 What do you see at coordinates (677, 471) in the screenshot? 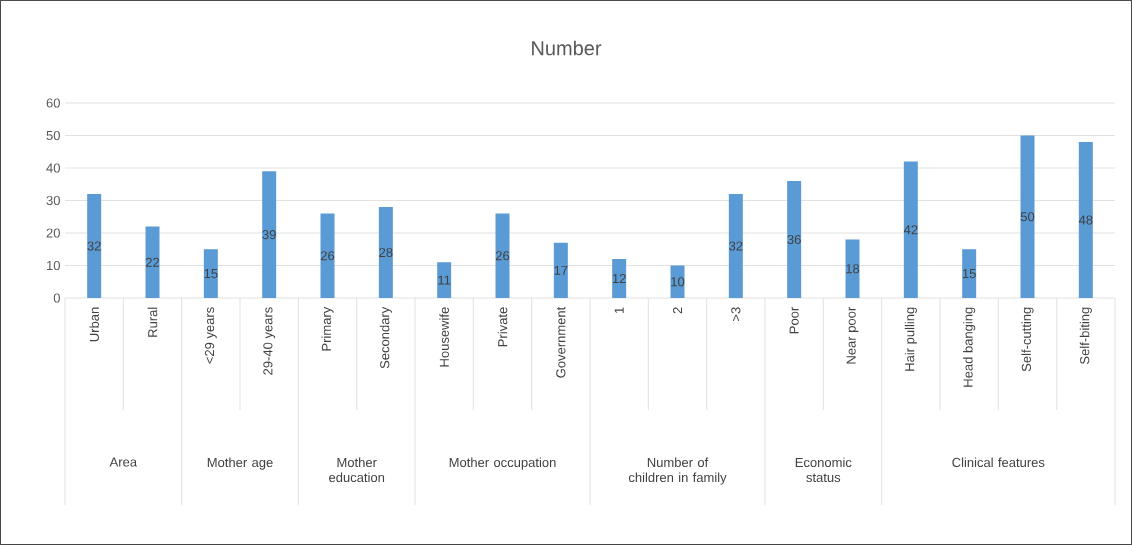
I see `text: Number of children in family` at bounding box center [677, 471].